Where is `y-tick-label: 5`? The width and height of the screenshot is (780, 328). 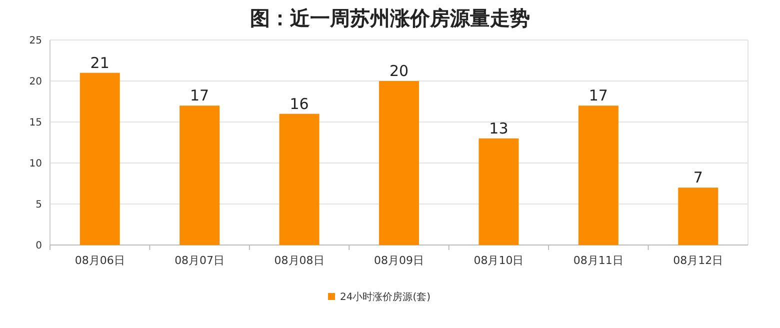 y-tick-label: 5 is located at coordinates (39, 205).